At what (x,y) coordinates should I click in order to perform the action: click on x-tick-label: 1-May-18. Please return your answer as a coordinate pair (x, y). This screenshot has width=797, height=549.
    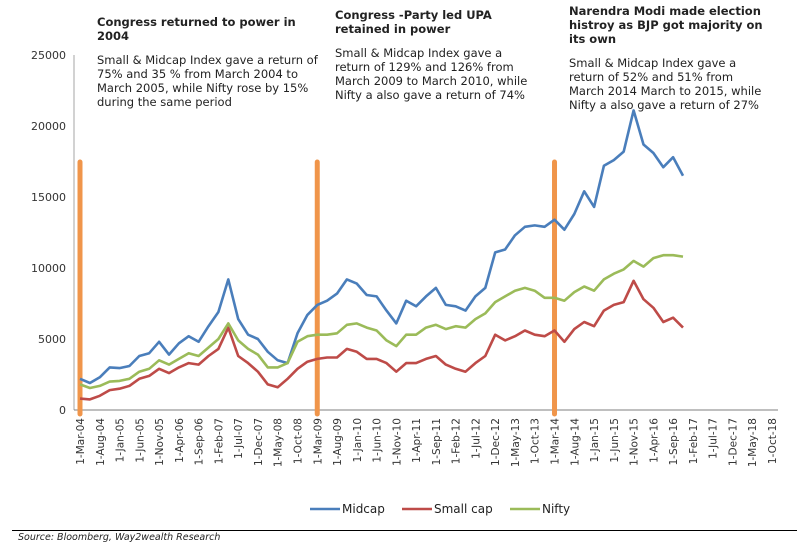
    Looking at the image, I should click on (753, 442).